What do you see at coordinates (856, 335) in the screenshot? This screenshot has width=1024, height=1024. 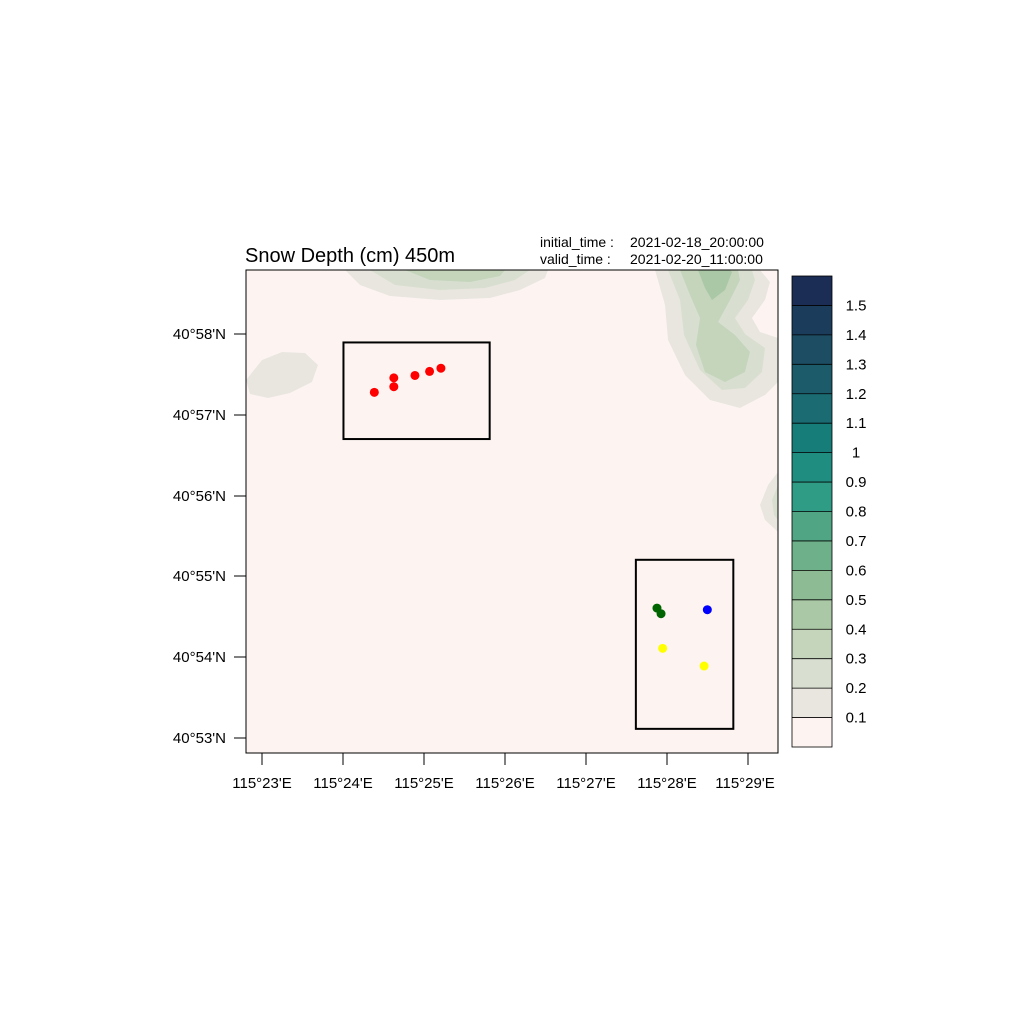 I see `colorbar-label: 1.4` at bounding box center [856, 335].